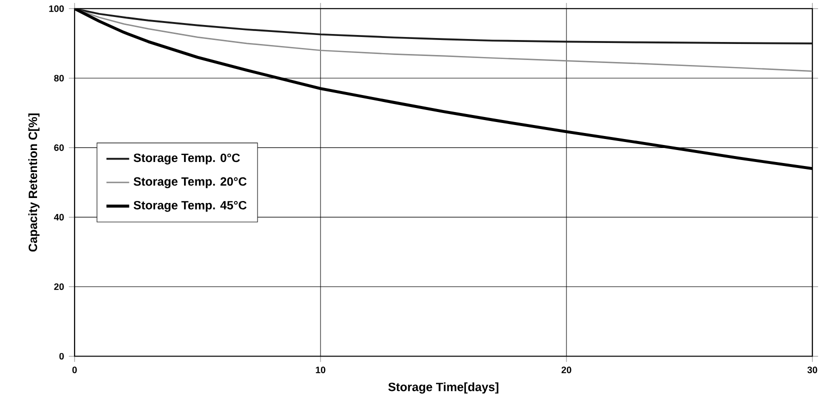  Describe the element at coordinates (59, 287) in the screenshot. I see `y-tick-label: 20` at that location.